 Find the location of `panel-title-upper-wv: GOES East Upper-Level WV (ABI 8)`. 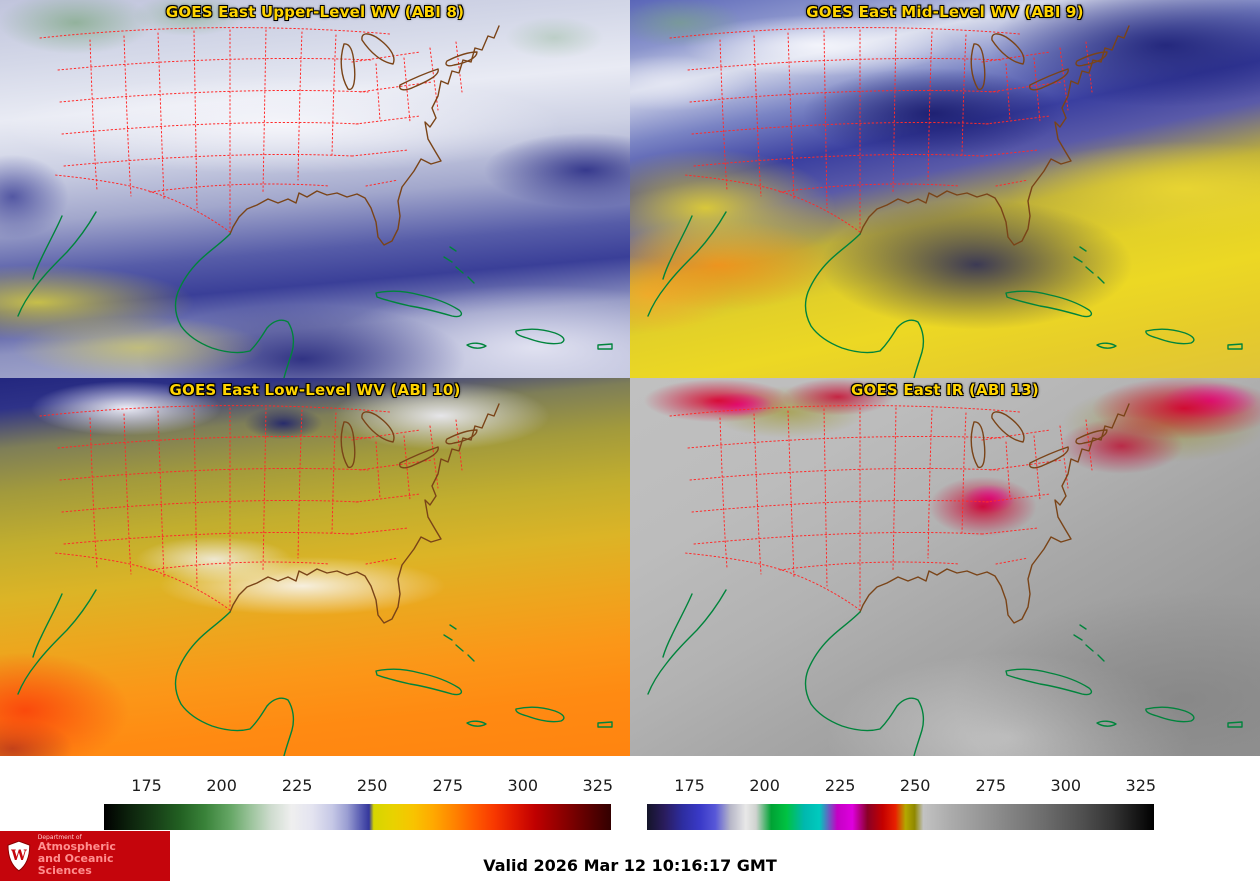

panel-title-upper-wv: GOES East Upper-Level WV (ABI 8) is located at coordinates (315, 12).